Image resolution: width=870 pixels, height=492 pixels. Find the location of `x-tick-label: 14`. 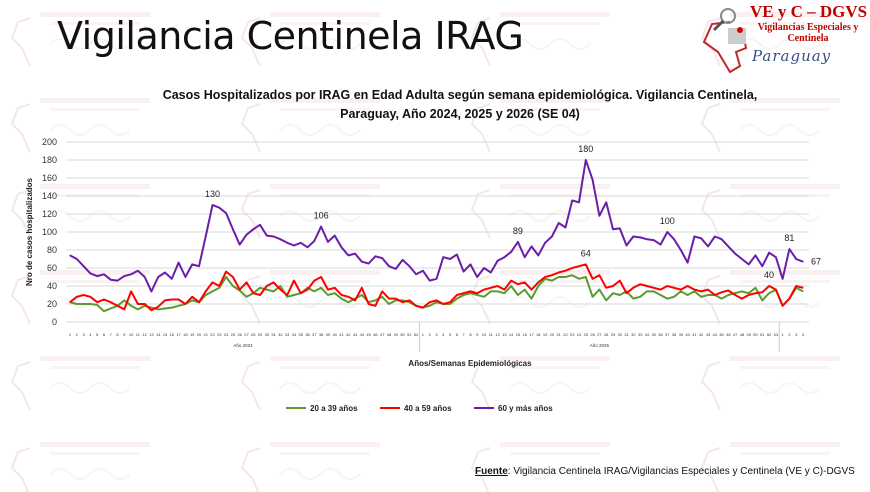

x-tick-label: 14 is located at coordinates (158, 334).